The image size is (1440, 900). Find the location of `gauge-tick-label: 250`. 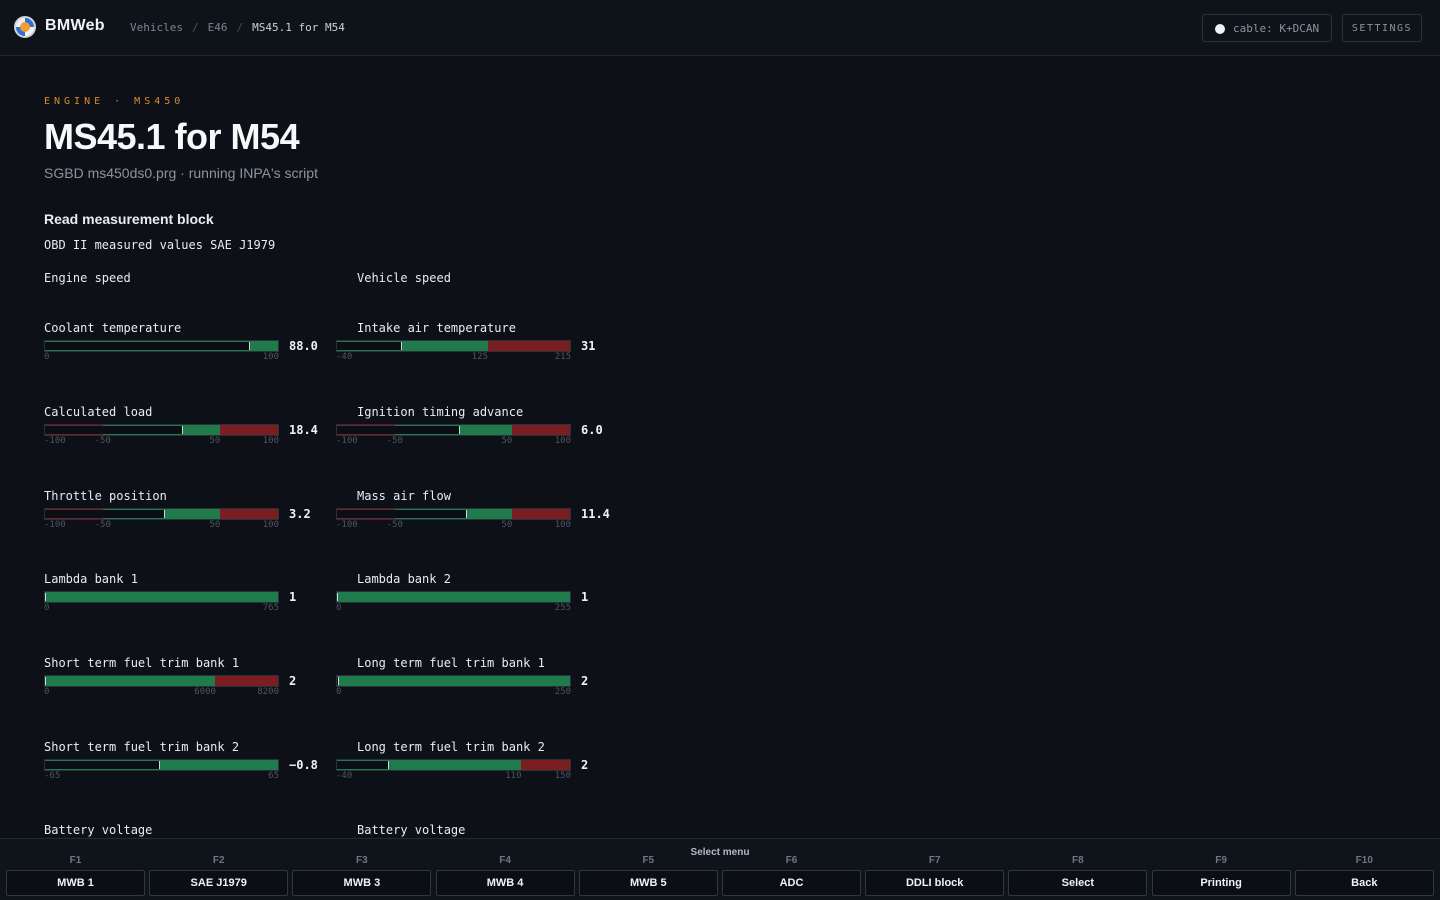

gauge-tick-label: 250 is located at coordinates (562, 692).